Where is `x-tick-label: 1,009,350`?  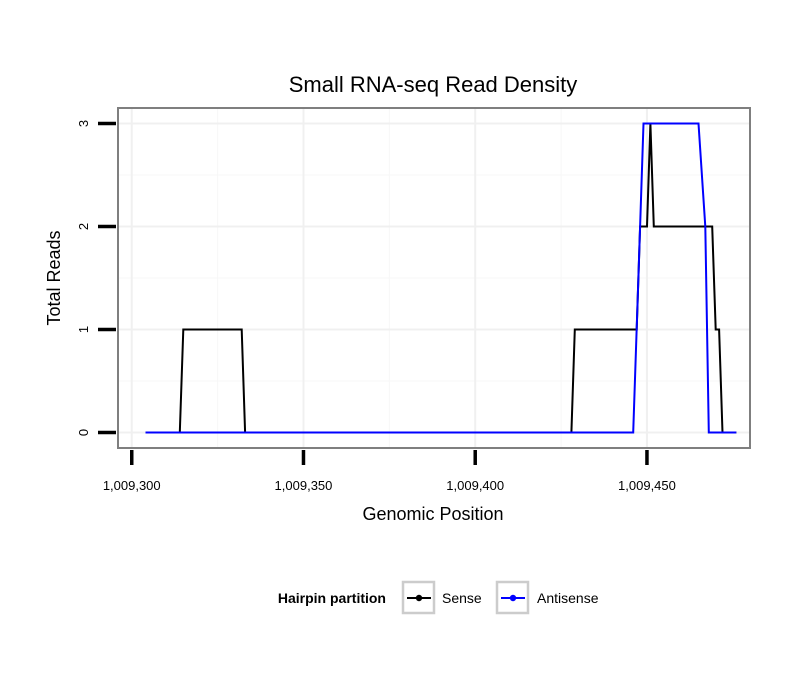
x-tick-label: 1,009,350 is located at coordinates (304, 485).